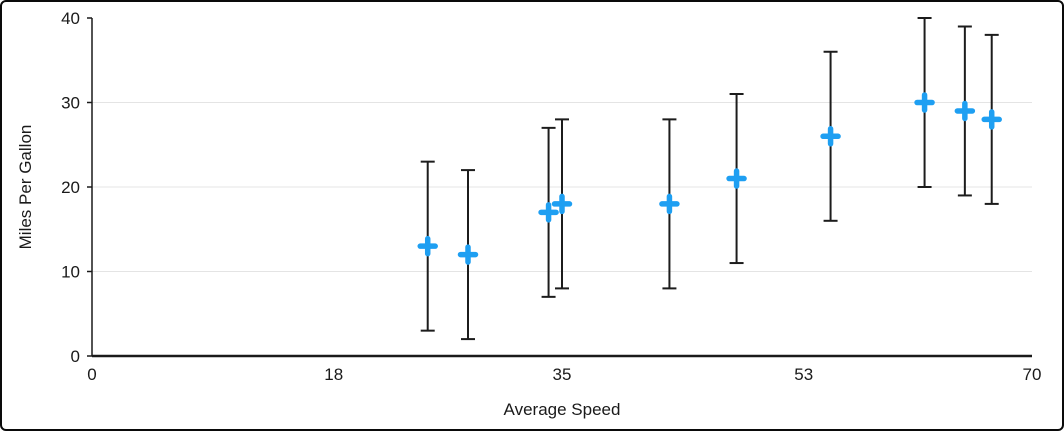 The image size is (1064, 431). I want to click on x-tick-label: 53, so click(803, 374).